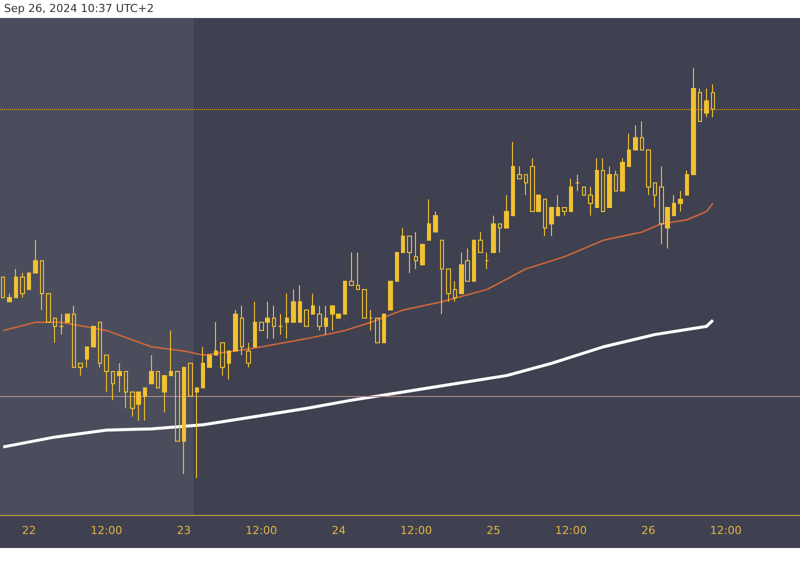 The height and width of the screenshot is (566, 800). Describe the element at coordinates (183, 530) in the screenshot. I see `x-tick-label: 23` at that location.